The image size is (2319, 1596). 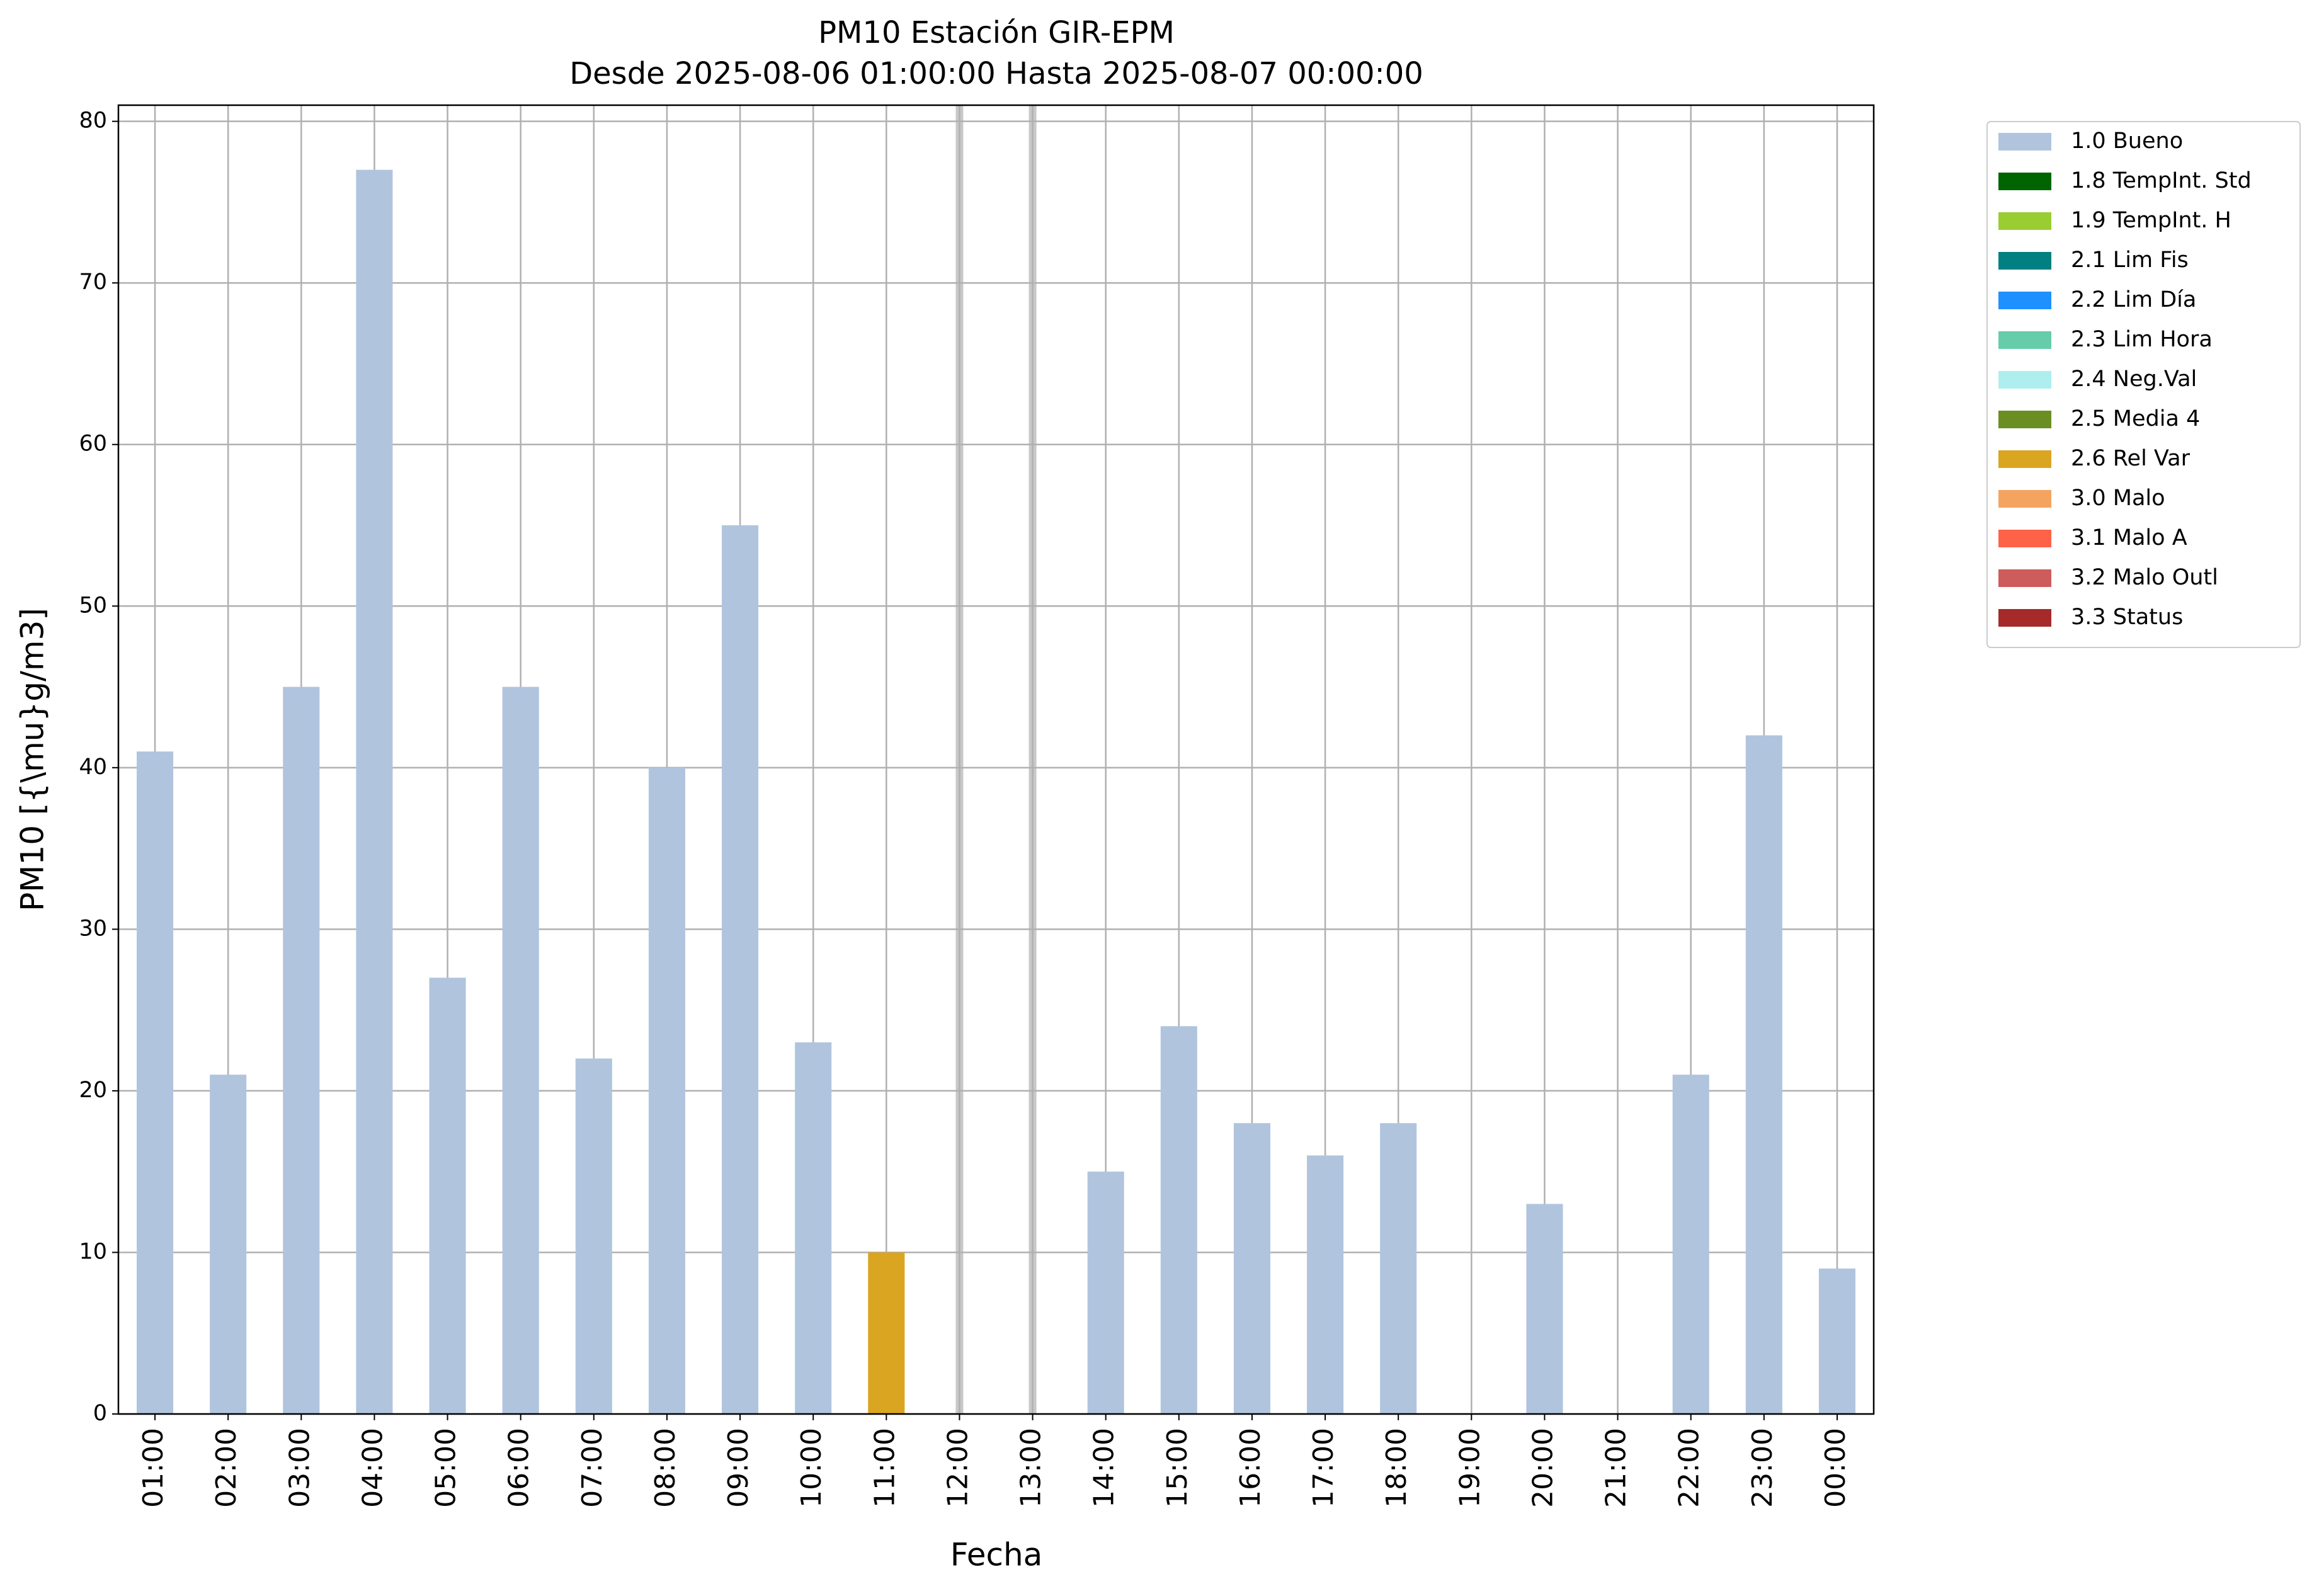 I want to click on legend-label: 1.0 Bueno, so click(x=2127, y=141).